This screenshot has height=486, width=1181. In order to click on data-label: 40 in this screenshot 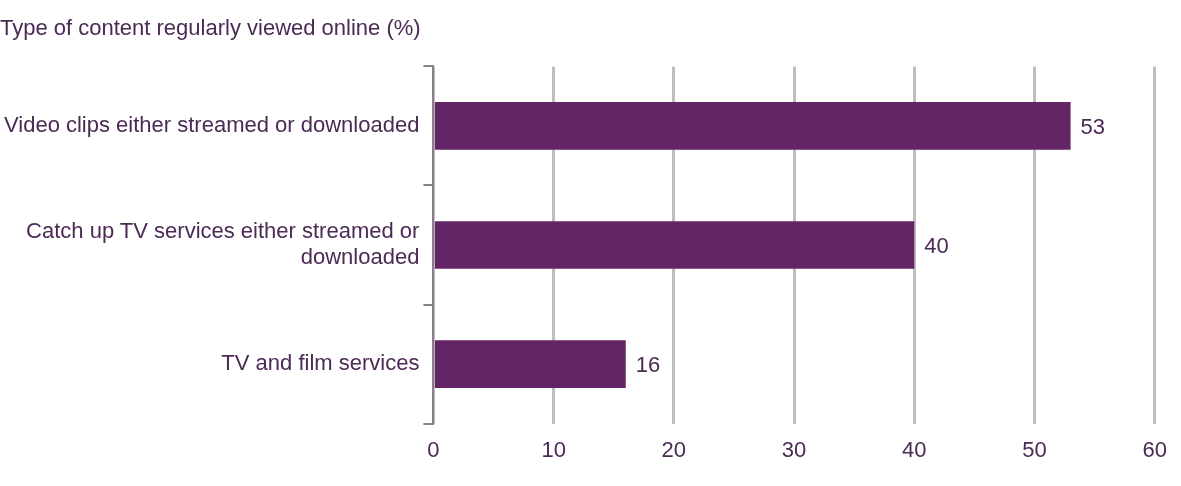, I will do `click(936, 246)`.